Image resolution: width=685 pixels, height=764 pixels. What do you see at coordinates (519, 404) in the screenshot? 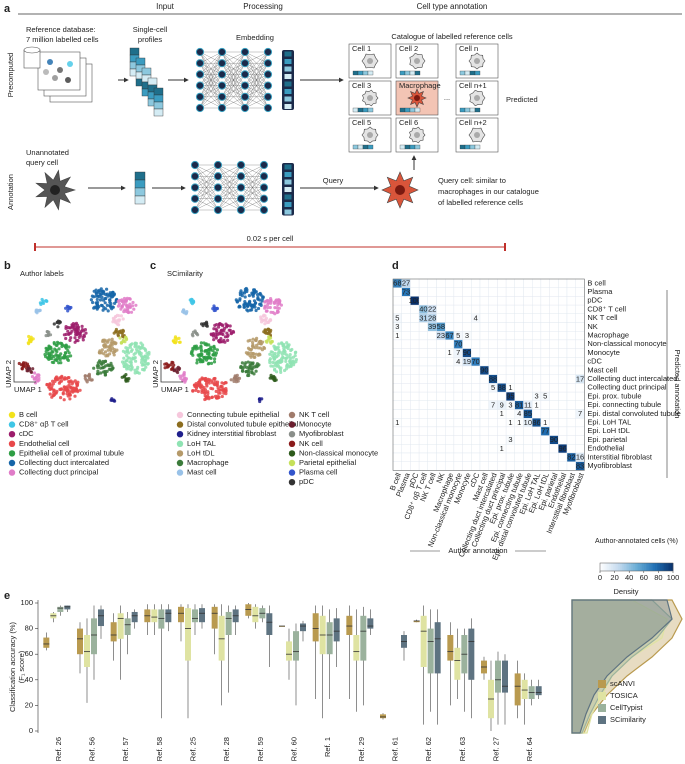
I see `cell-value: 81` at bounding box center [519, 404].